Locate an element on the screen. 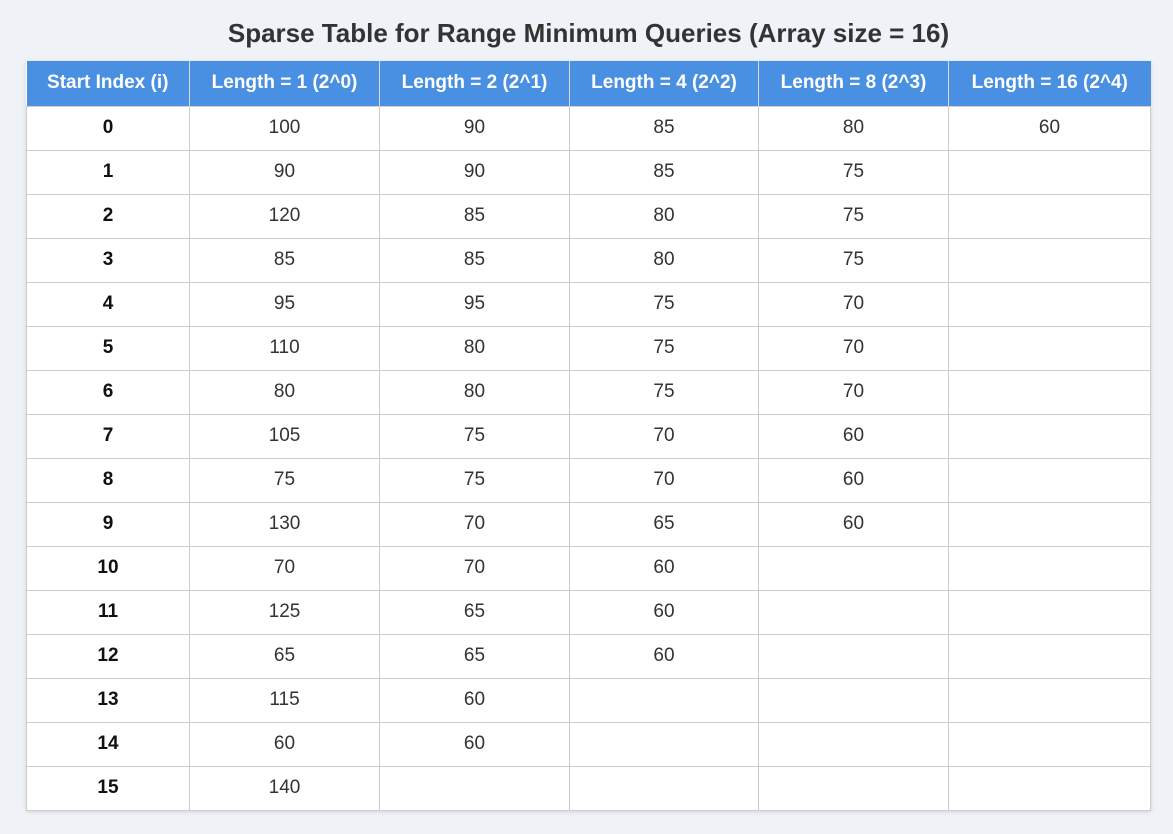 The height and width of the screenshot is (834, 1173). table-row: 10 70 70 60 is located at coordinates (588, 568).